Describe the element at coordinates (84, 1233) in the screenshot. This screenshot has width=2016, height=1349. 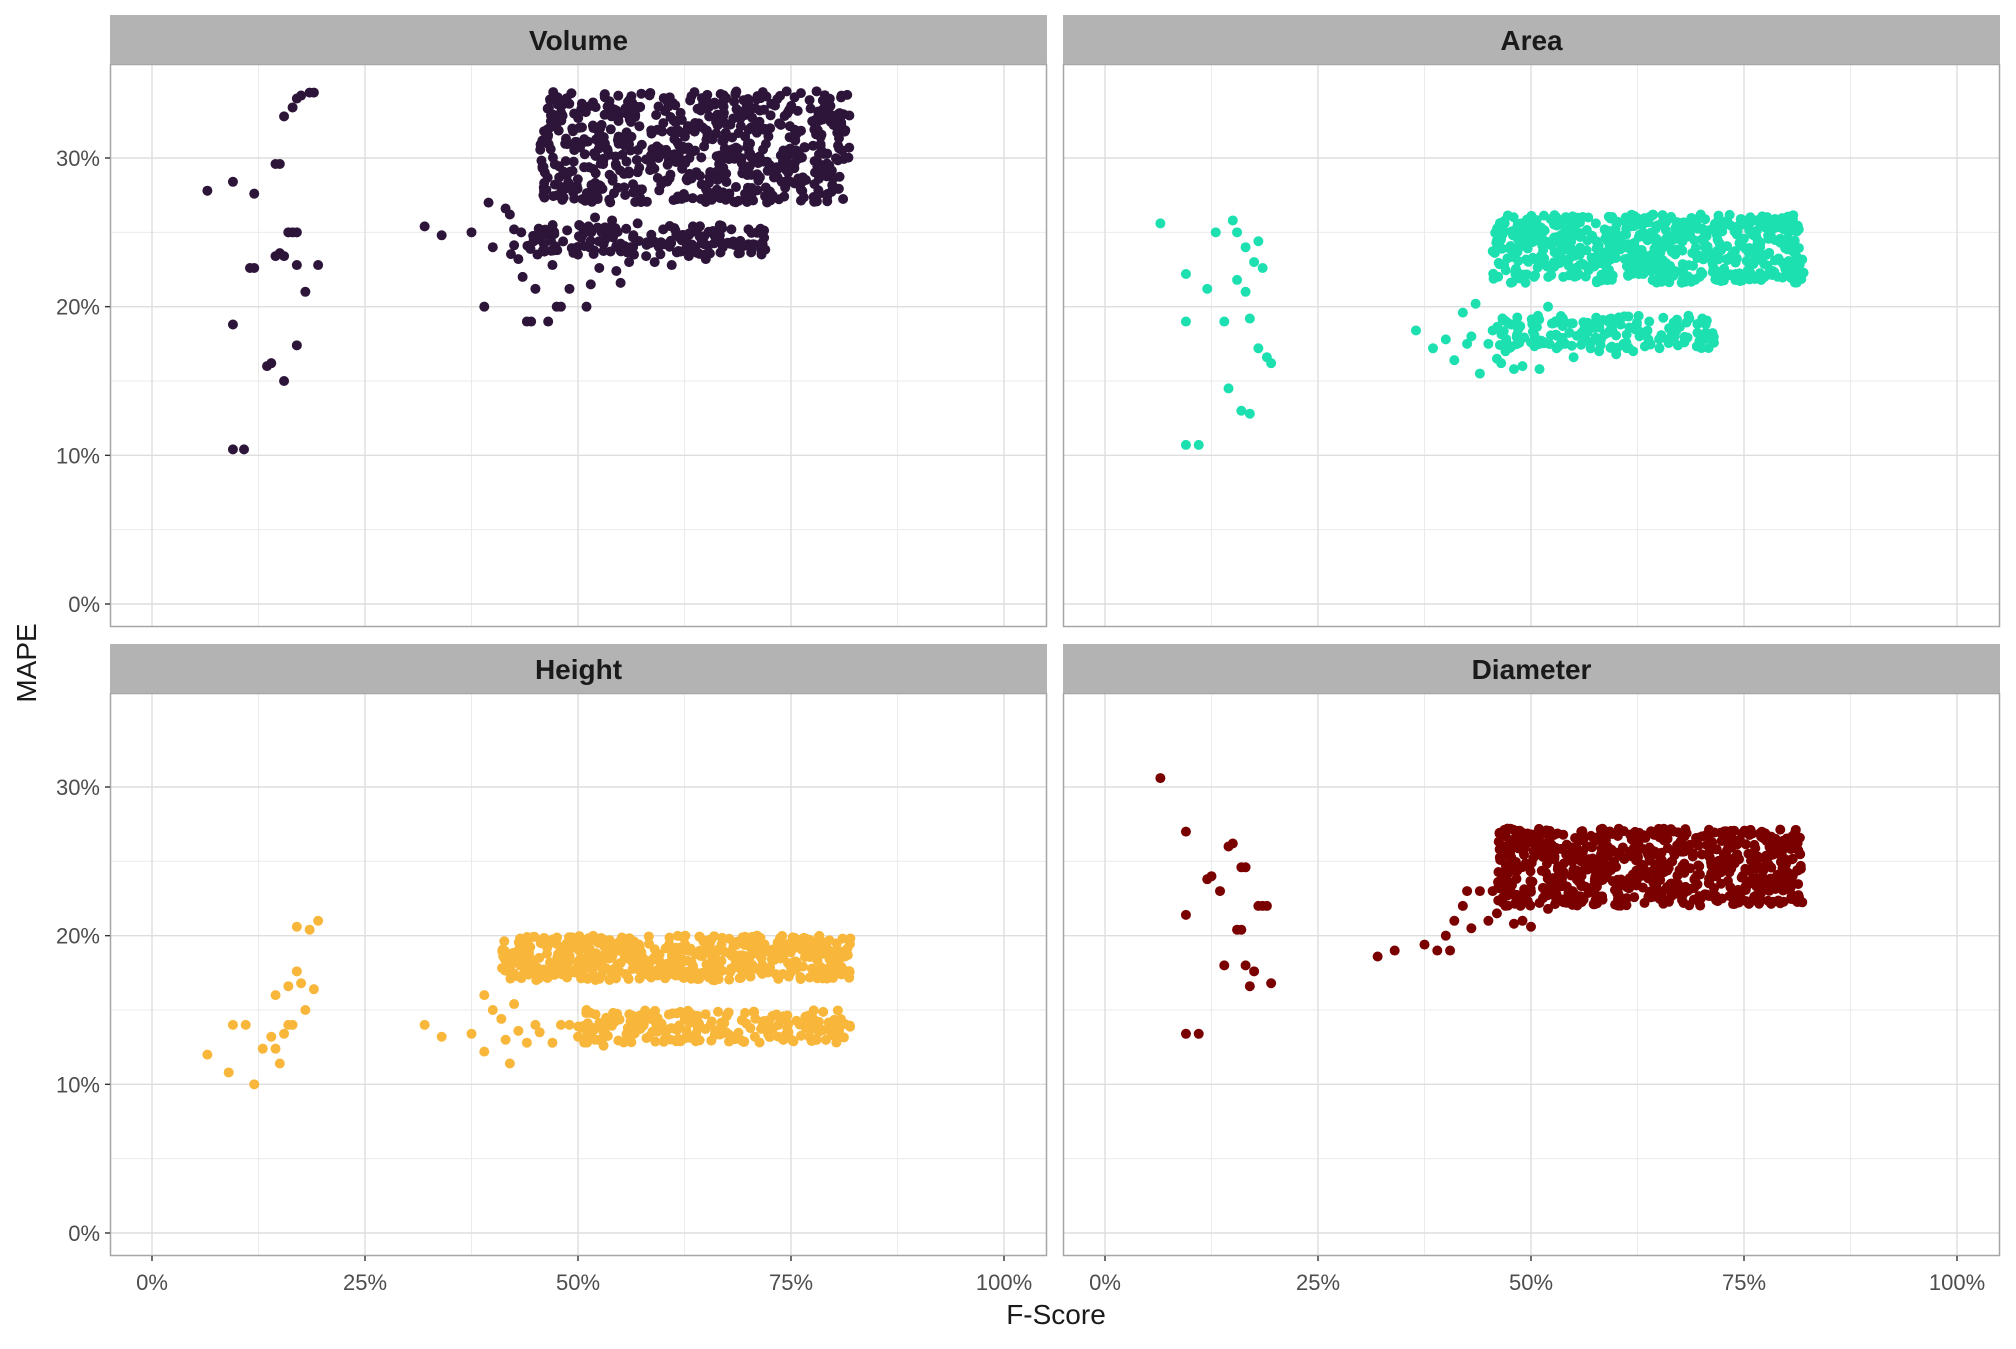
I see `y-tick-label: 0%` at that location.